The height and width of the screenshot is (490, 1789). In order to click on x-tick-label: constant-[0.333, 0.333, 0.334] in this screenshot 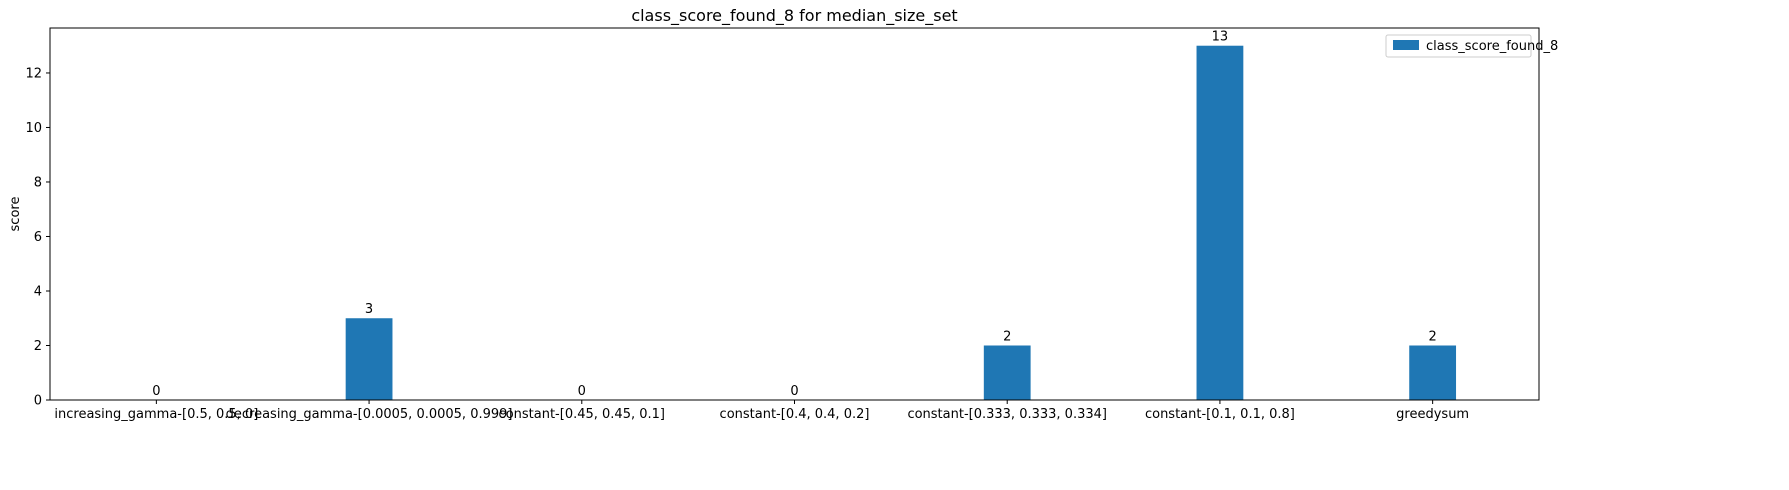, I will do `click(1007, 414)`.